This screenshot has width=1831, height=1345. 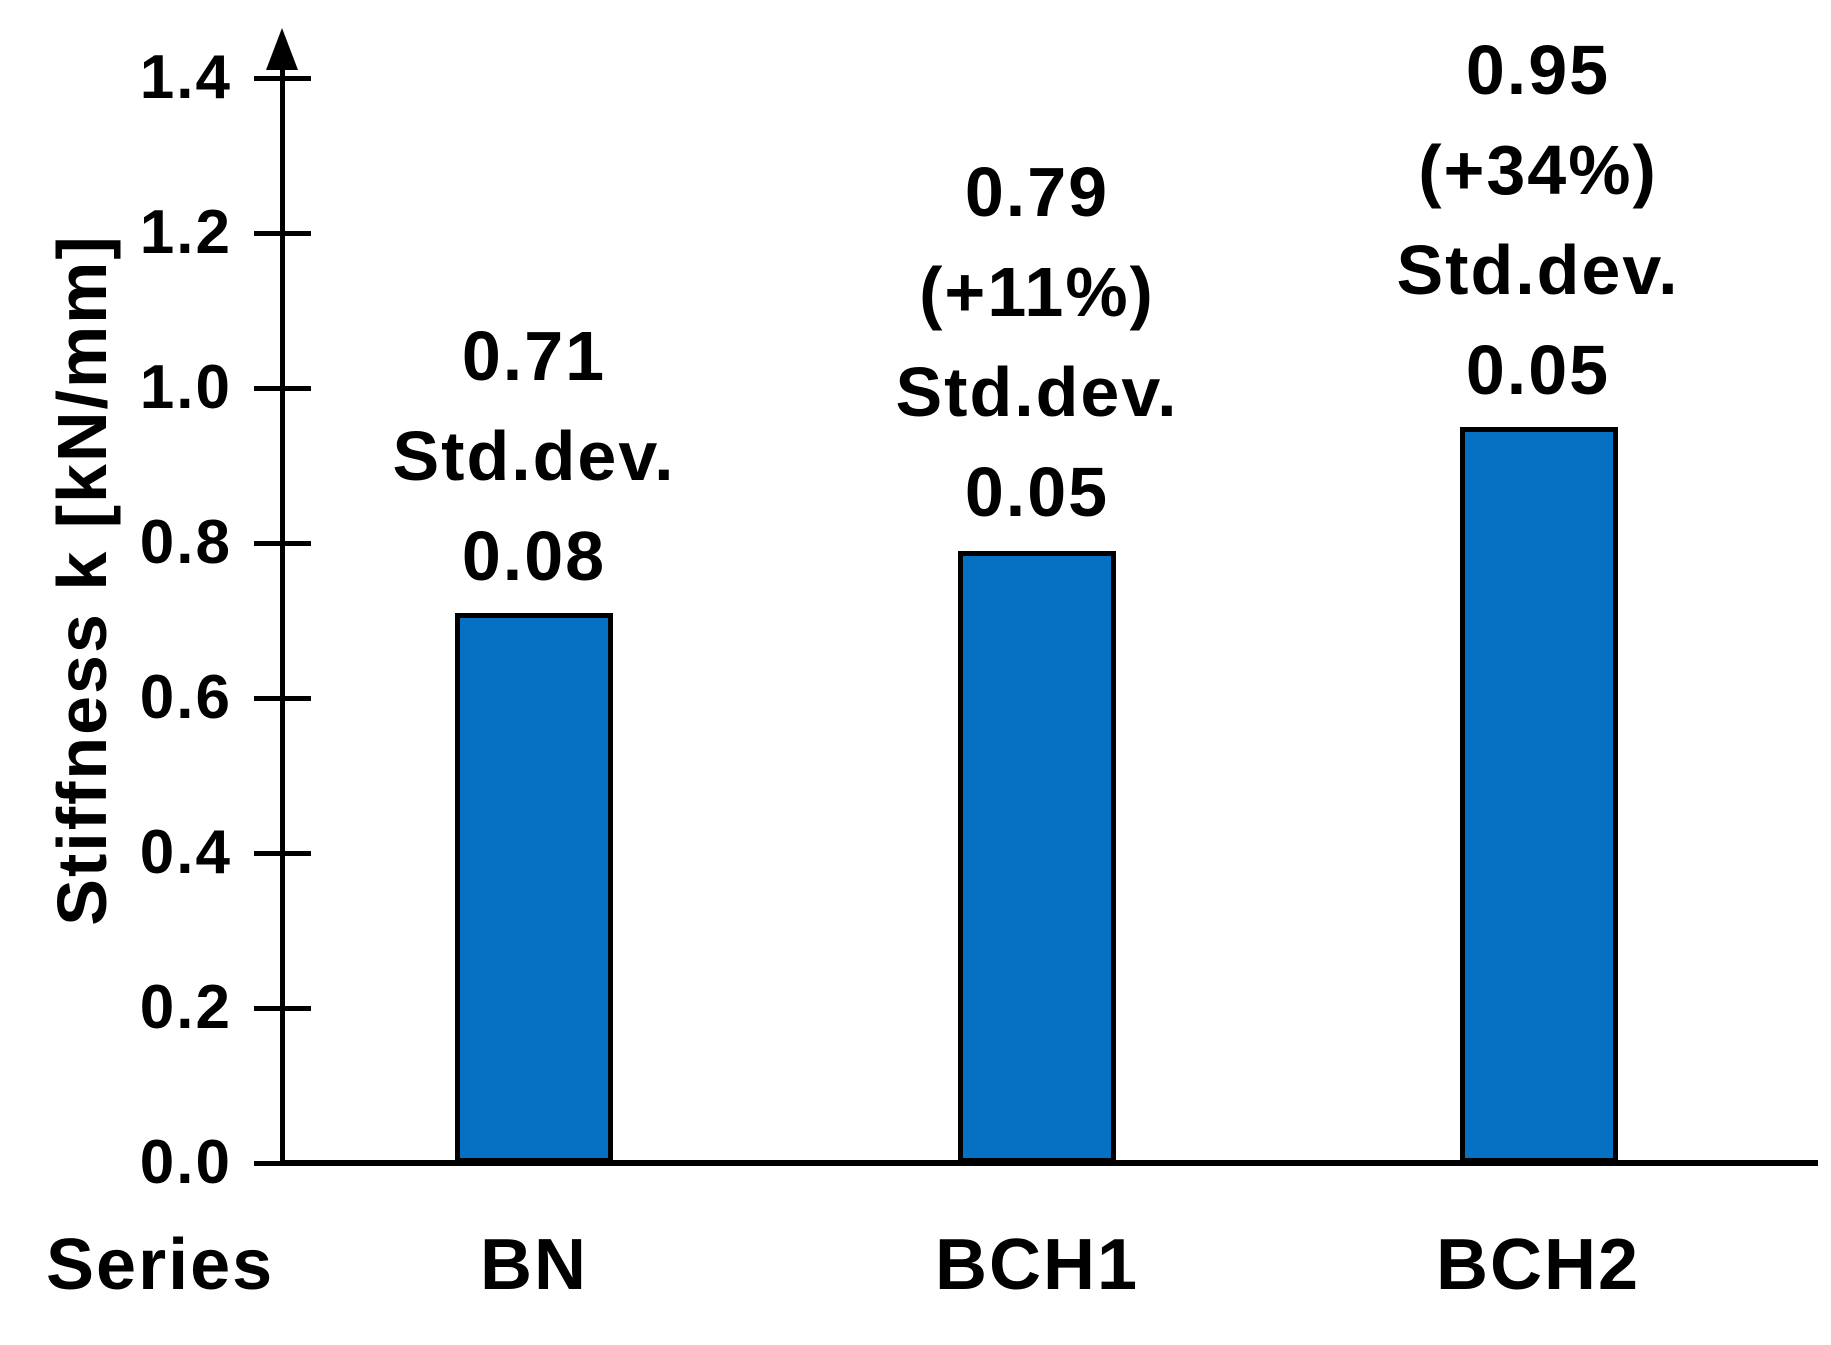 What do you see at coordinates (282, 853) in the screenshot?
I see `y-tick-mark-0.4` at bounding box center [282, 853].